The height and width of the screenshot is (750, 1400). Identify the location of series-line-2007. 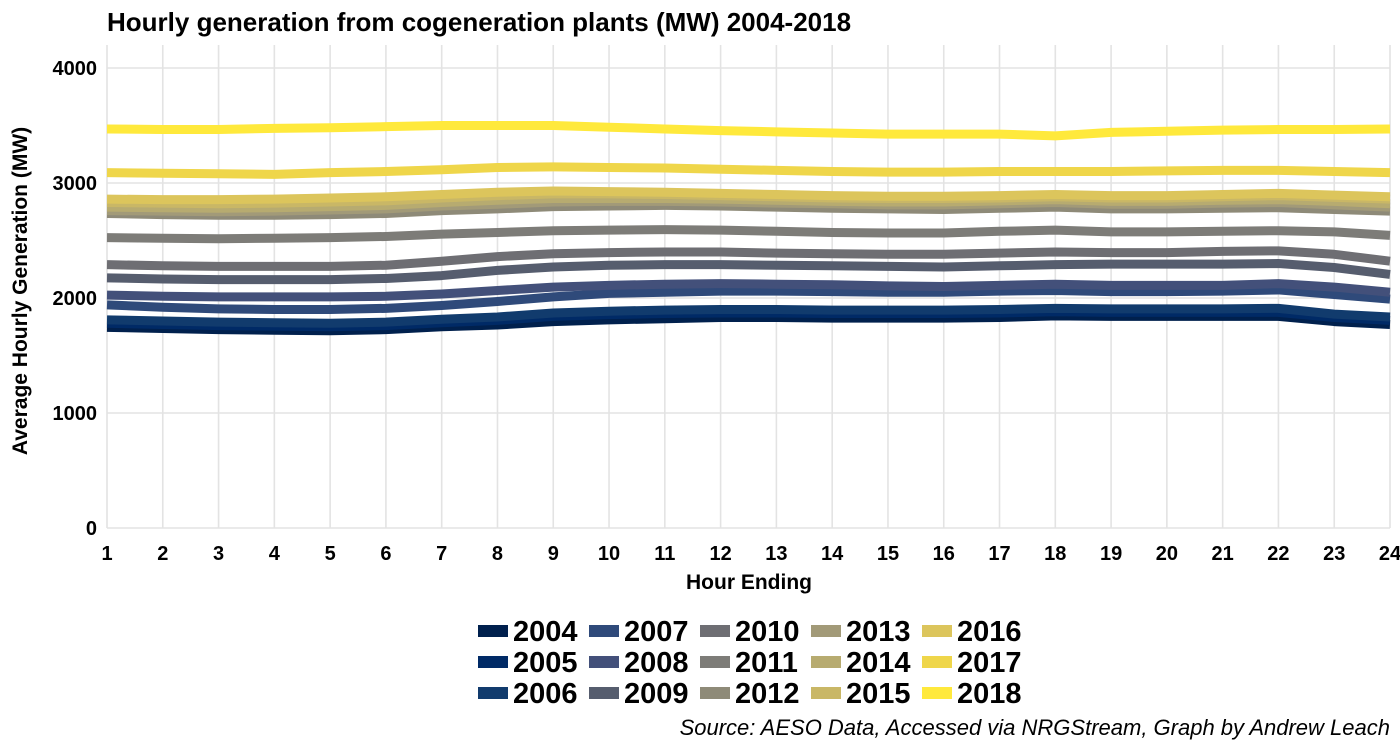
(748, 299).